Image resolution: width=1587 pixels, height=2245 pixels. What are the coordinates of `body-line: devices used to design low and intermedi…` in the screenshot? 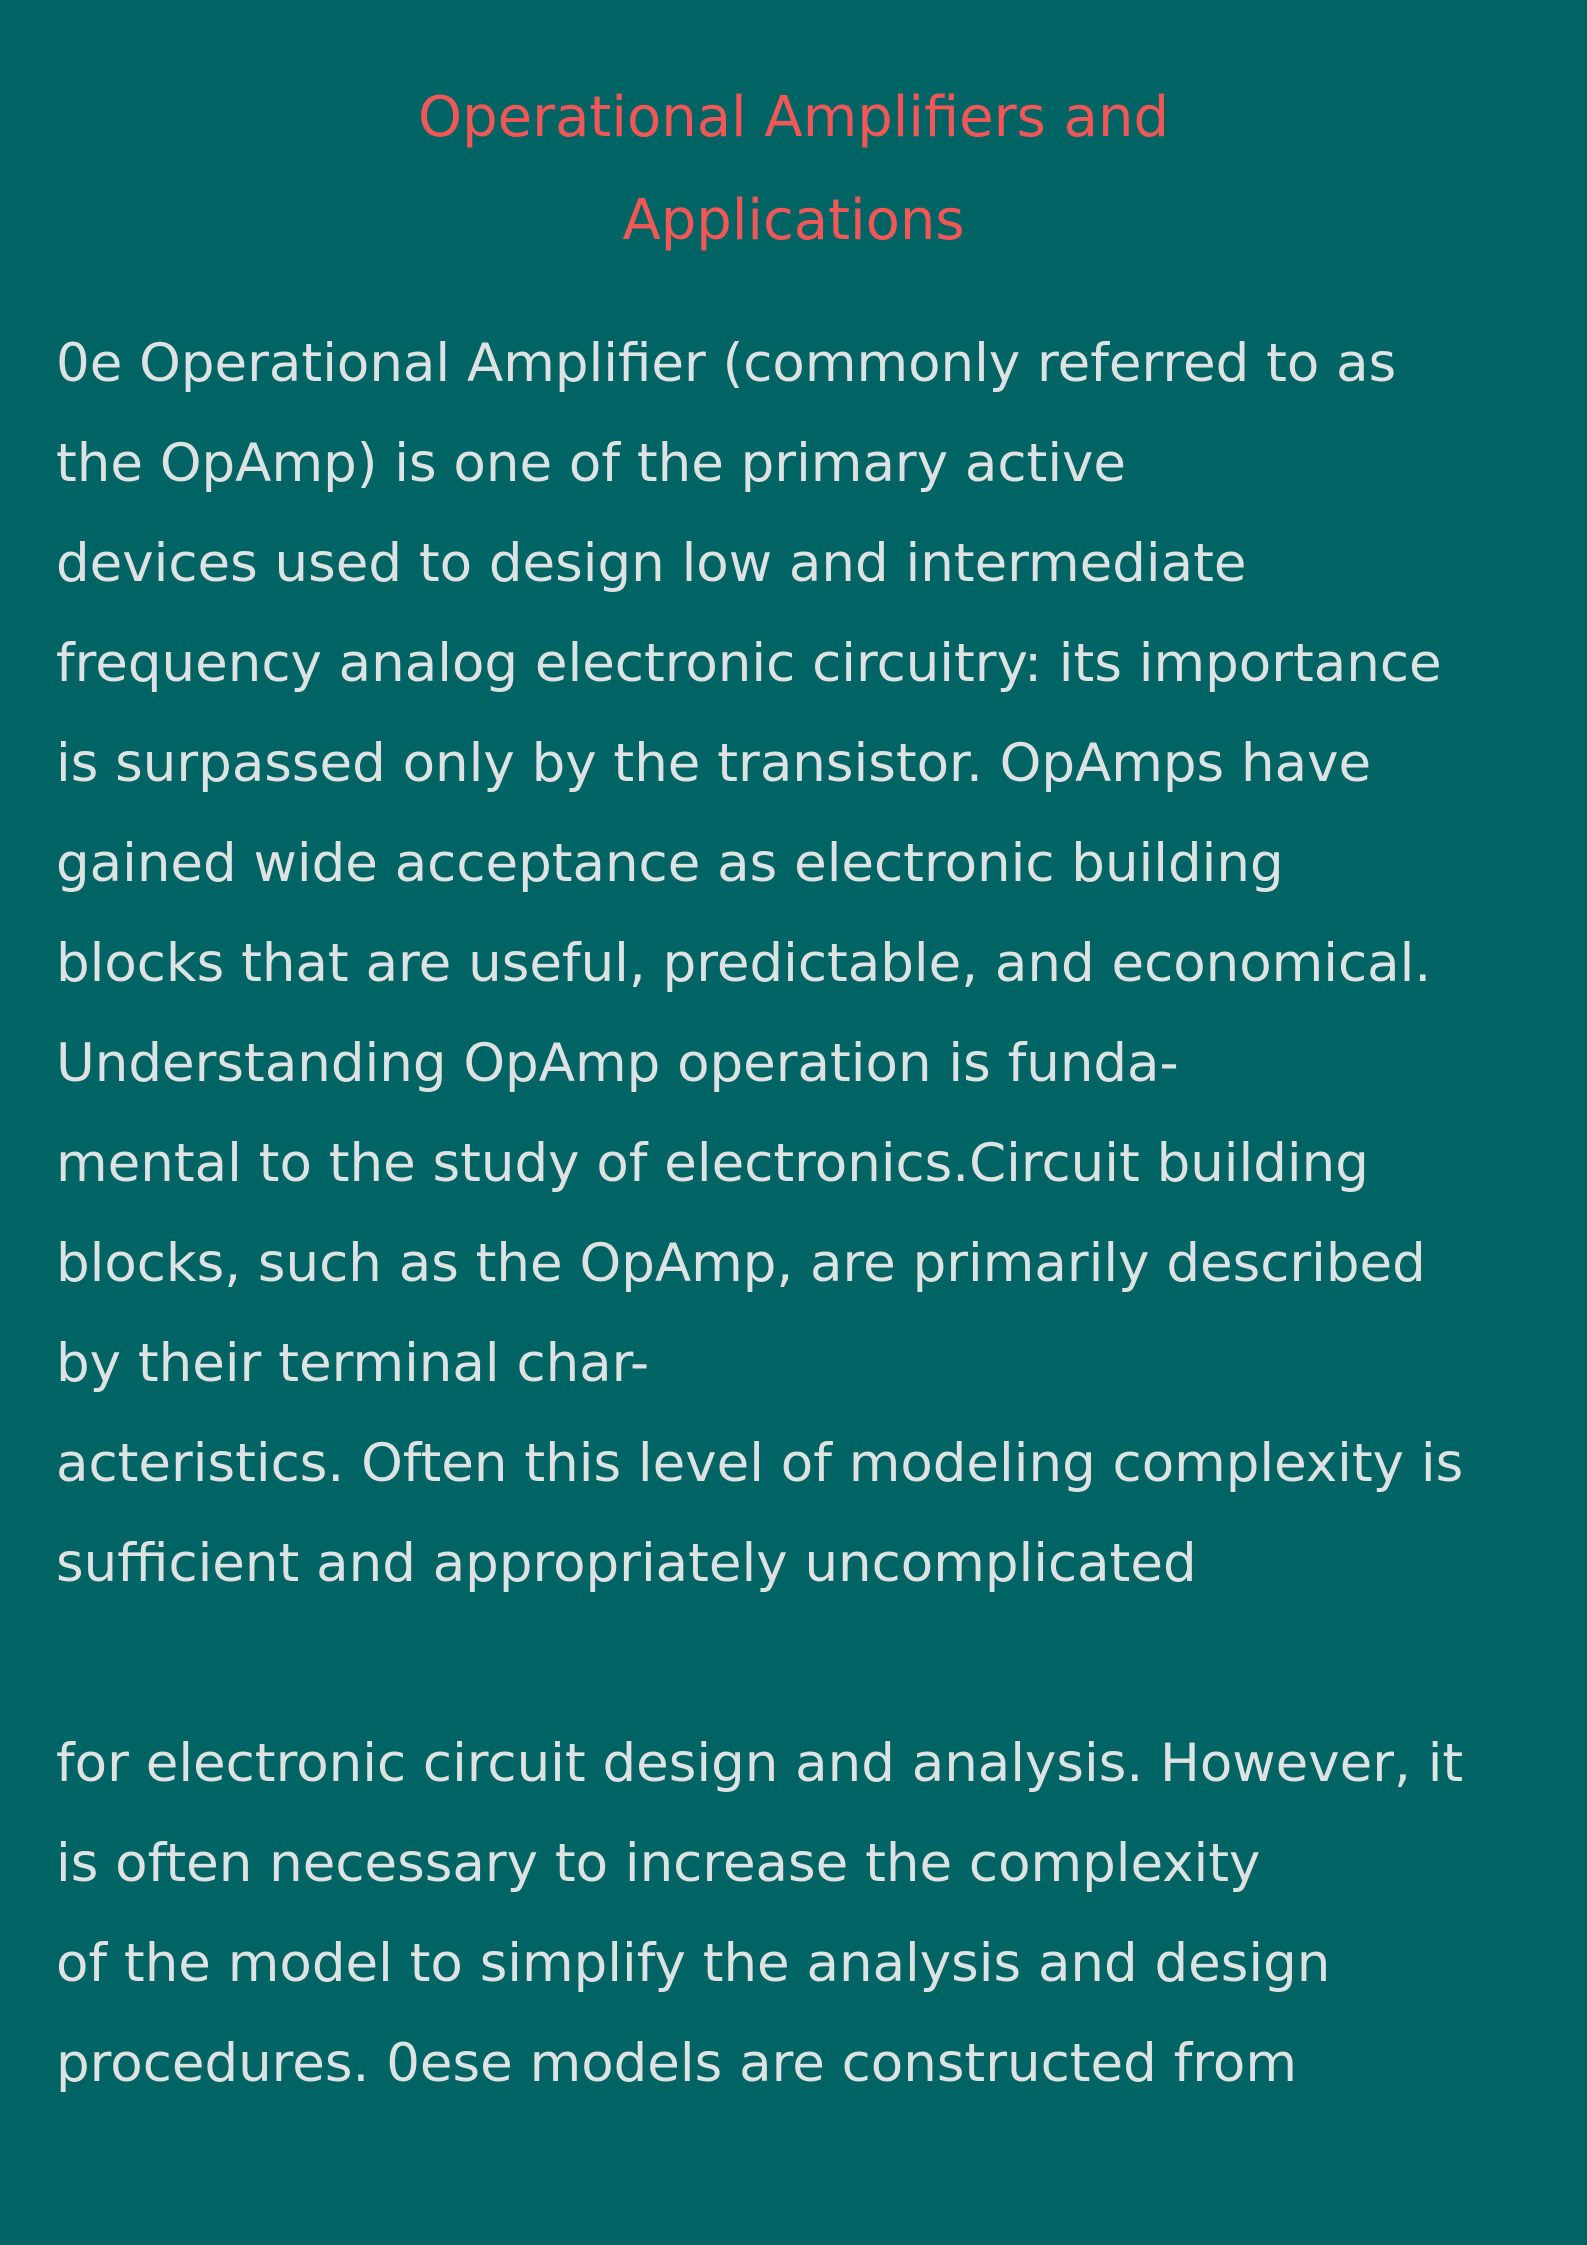 It's located at (651, 563).